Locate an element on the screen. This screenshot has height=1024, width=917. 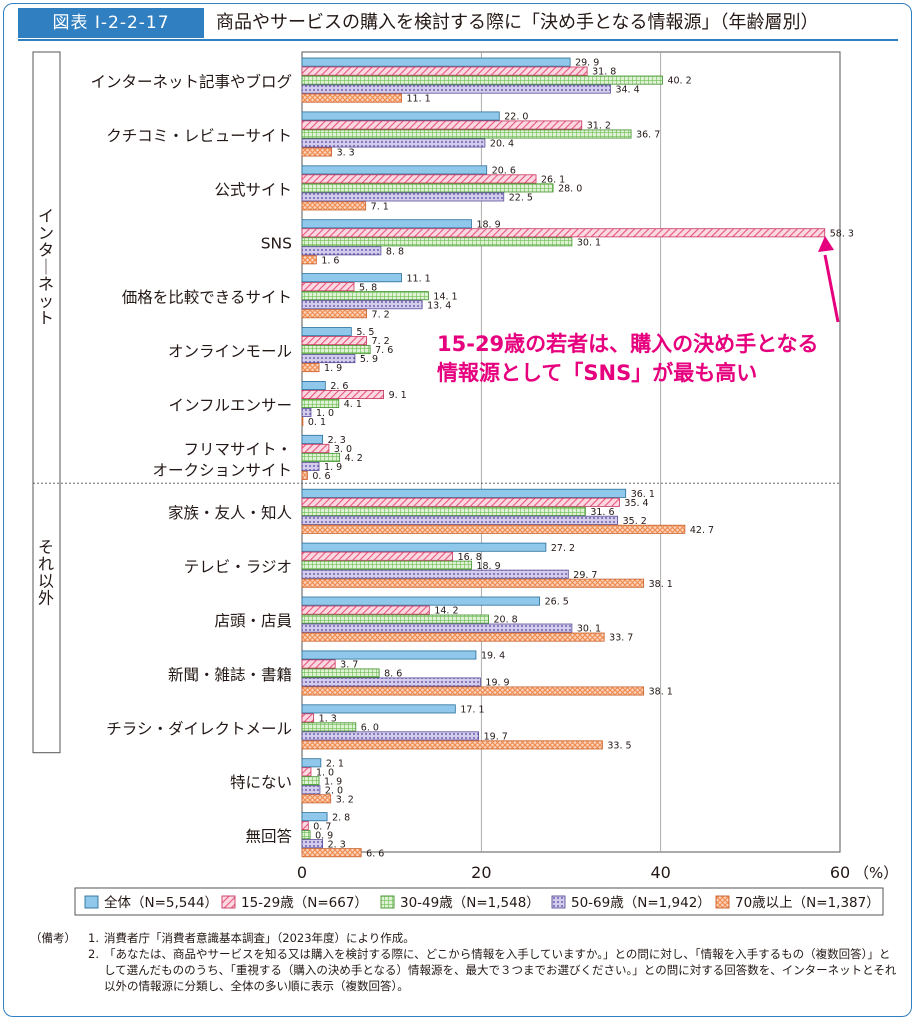
category-label: チラシ・ダイレクトメール is located at coordinates (199, 729).